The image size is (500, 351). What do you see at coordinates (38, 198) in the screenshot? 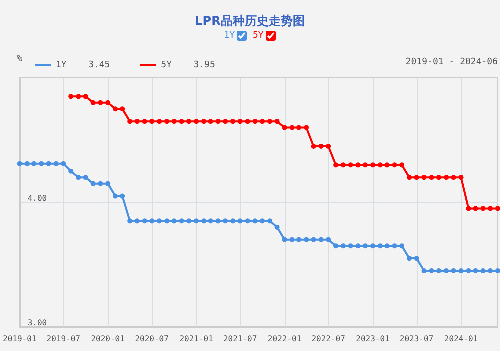
I see `y-tick-label: 4.00` at bounding box center [38, 198].